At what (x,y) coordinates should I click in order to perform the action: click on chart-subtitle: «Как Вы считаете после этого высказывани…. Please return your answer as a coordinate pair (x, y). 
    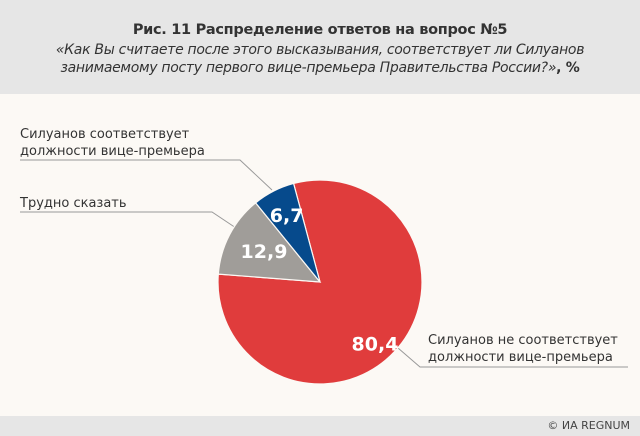
    Looking at the image, I should click on (320, 59).